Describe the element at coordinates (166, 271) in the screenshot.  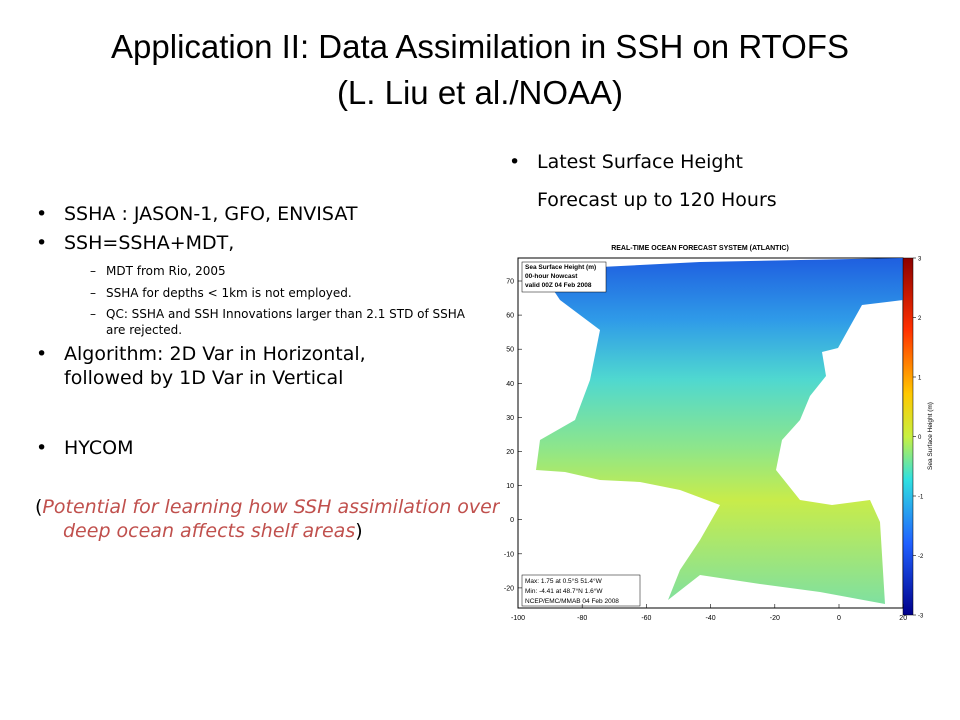
I see `sub-bullet-text: MDT from Rio, 2005` at that location.